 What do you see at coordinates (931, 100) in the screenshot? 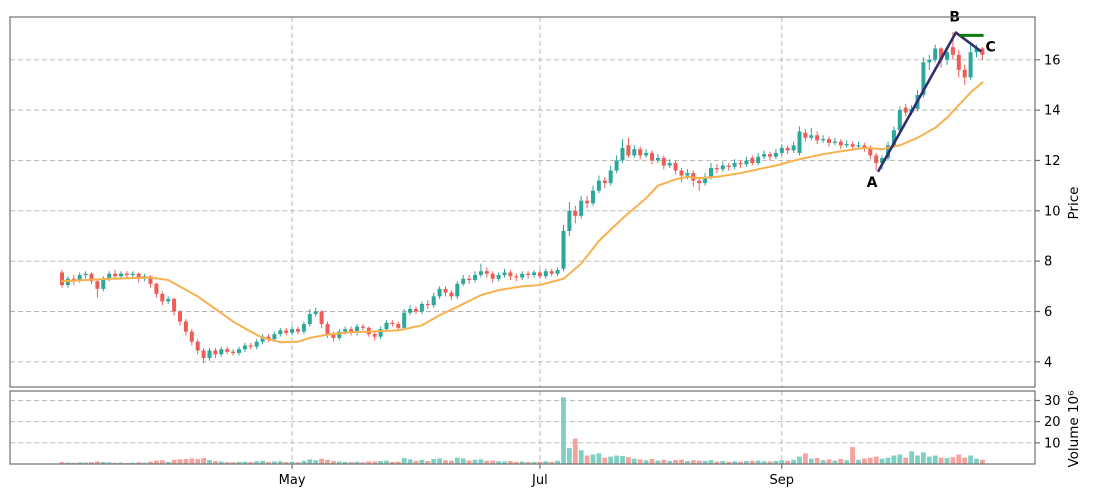
I see `abc-annotations: ABC` at bounding box center [931, 100].